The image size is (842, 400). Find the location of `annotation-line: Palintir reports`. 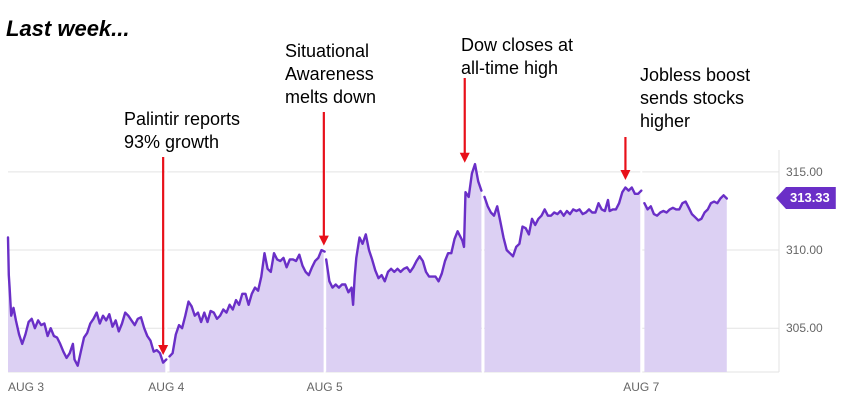

annotation-line: Palintir reports is located at coordinates (182, 119).